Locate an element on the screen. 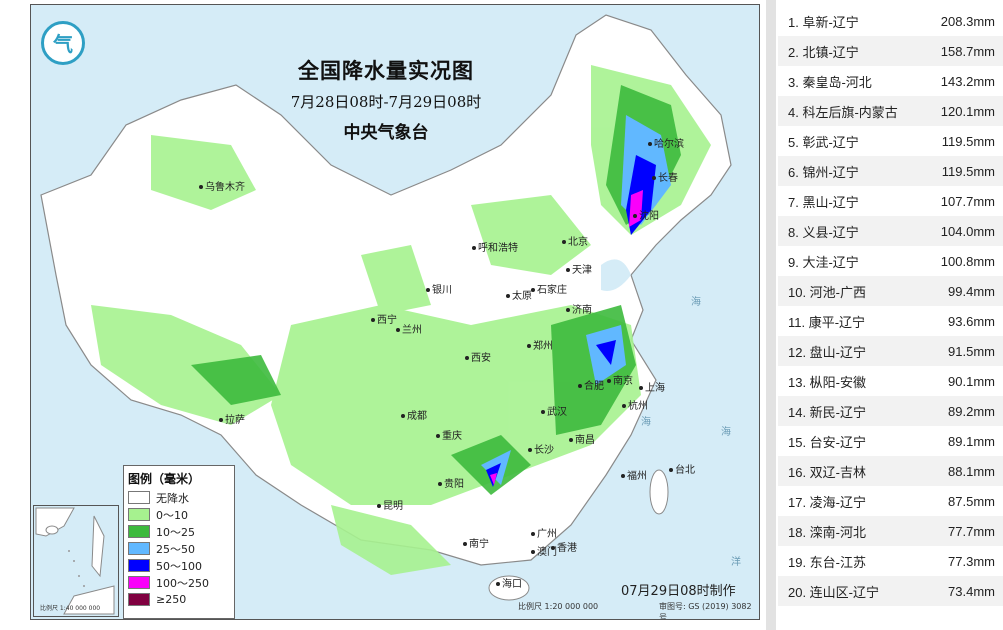 This screenshot has height=630, width=1003. map-title-block: 全国降水量实况图 7月28日08时-7月29日08时 中央气象台 is located at coordinates (386, 99).